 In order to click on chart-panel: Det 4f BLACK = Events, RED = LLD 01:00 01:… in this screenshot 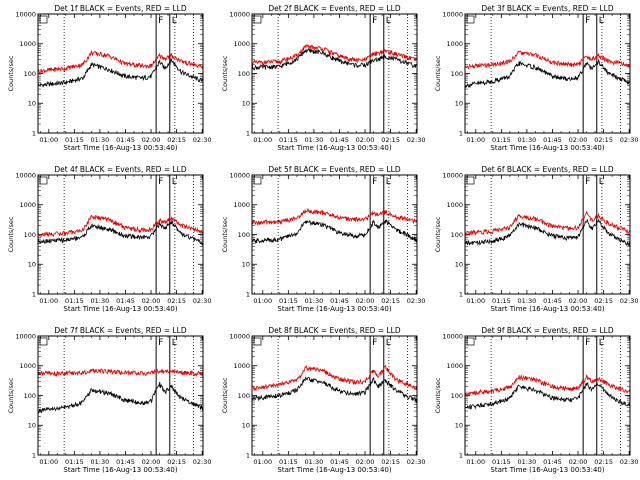, I will do `click(109, 239)`.